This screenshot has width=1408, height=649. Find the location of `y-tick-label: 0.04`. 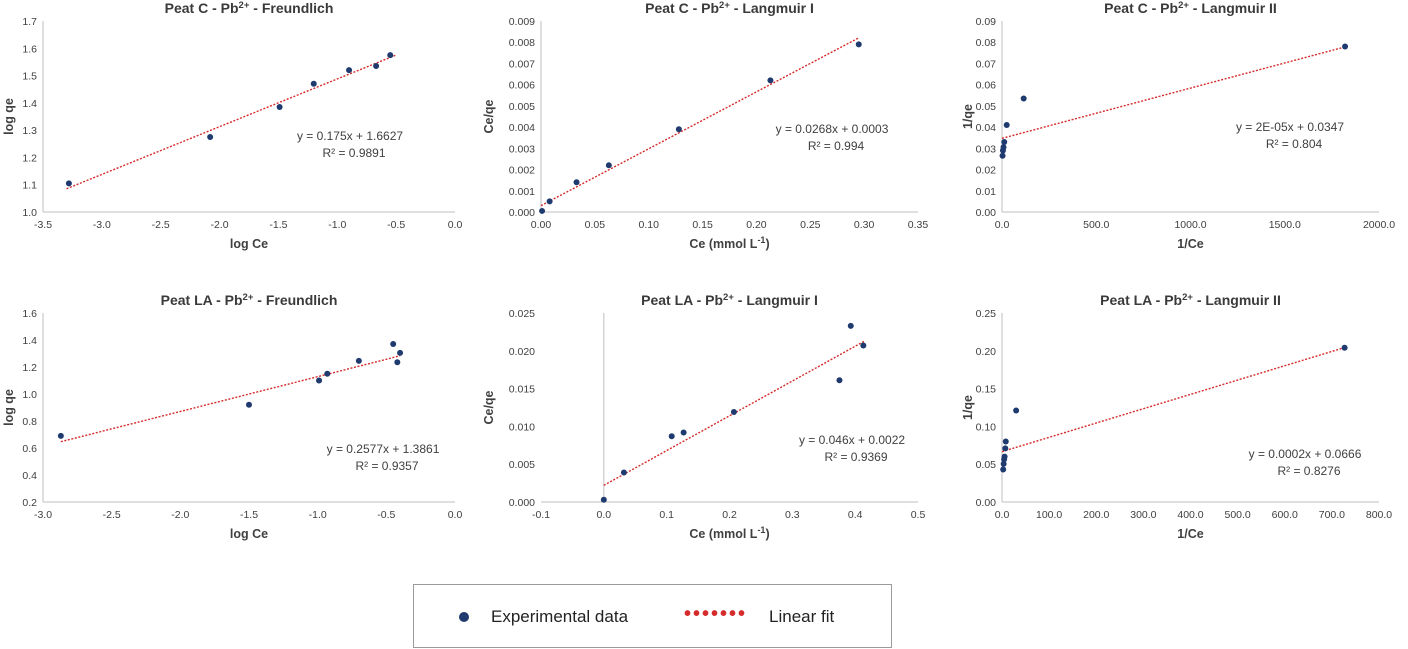

y-tick-label: 0.04 is located at coordinates (986, 128).